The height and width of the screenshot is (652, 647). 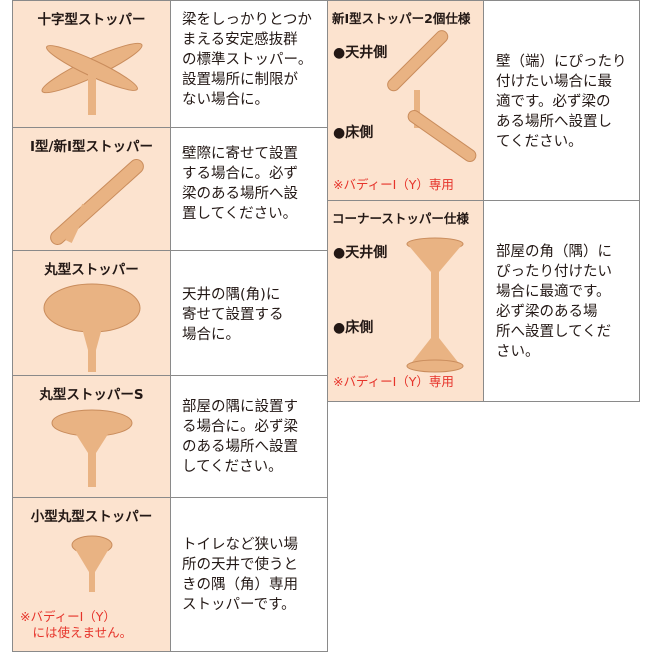 I want to click on text-line: 壁際に寄せて設置, so click(x=240, y=154).